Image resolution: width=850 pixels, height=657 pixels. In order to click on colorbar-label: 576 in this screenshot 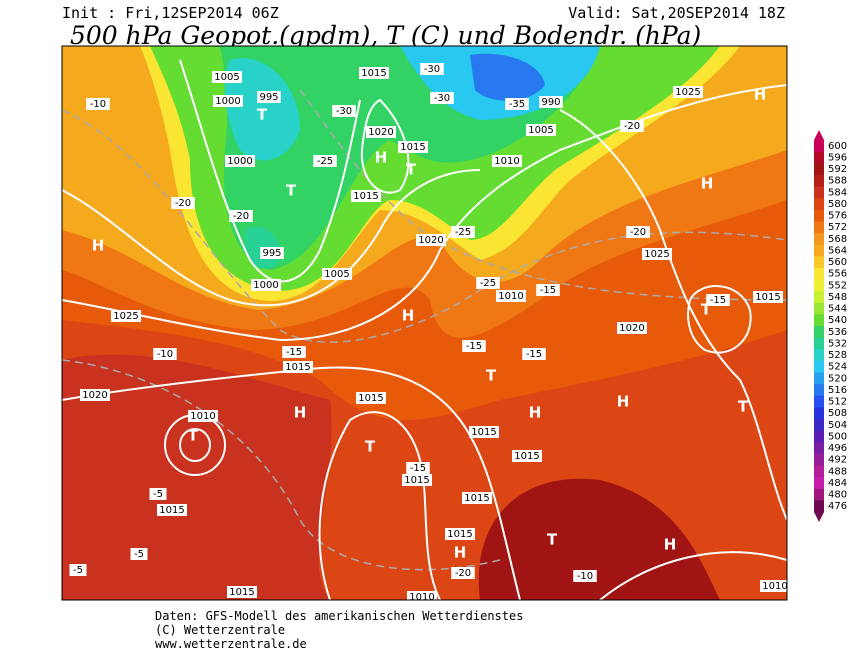, I will do `click(837, 216)`.